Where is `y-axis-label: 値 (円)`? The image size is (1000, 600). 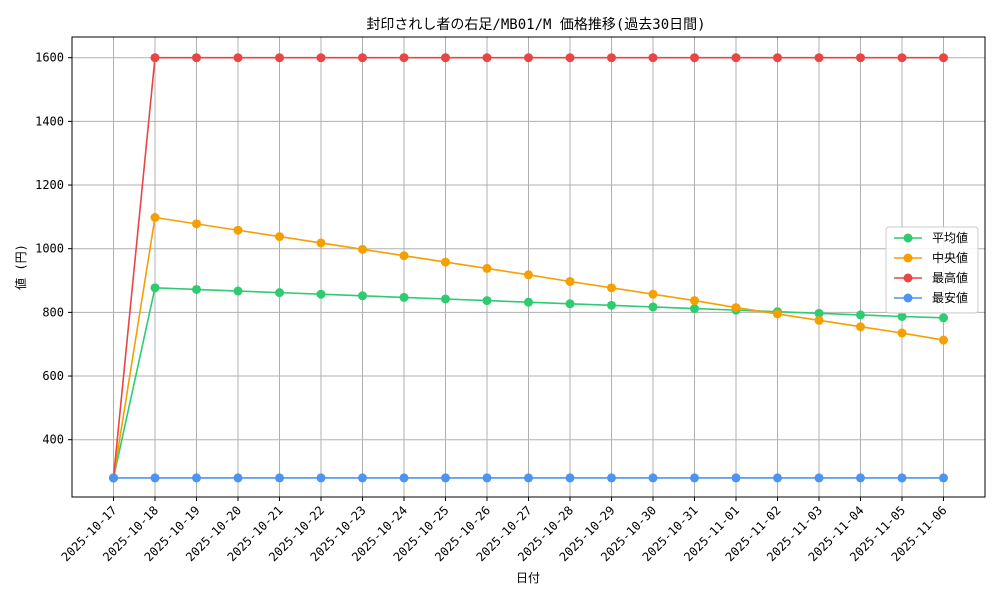
y-axis-label: 値 (円) is located at coordinates (20, 267).